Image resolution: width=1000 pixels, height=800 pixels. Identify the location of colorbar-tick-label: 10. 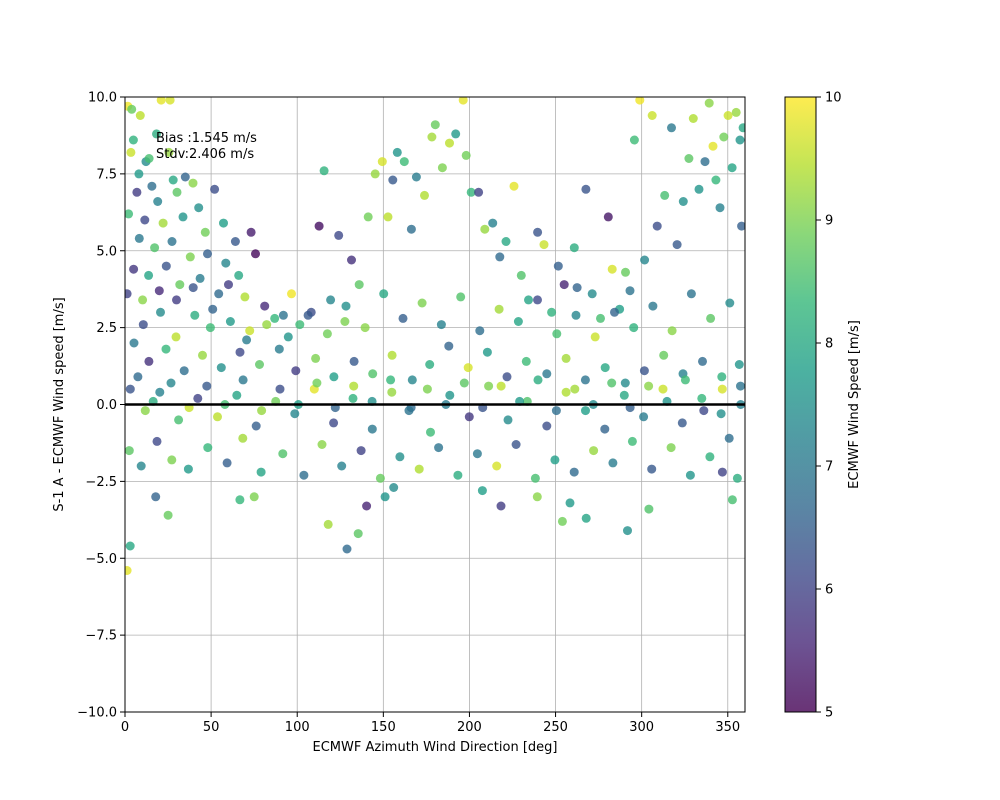
(833, 98).